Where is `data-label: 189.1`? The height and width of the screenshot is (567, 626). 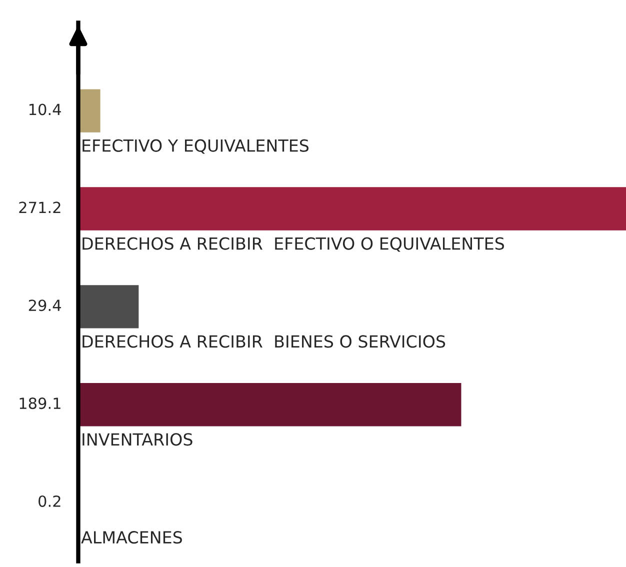
data-label: 189.1 is located at coordinates (40, 404).